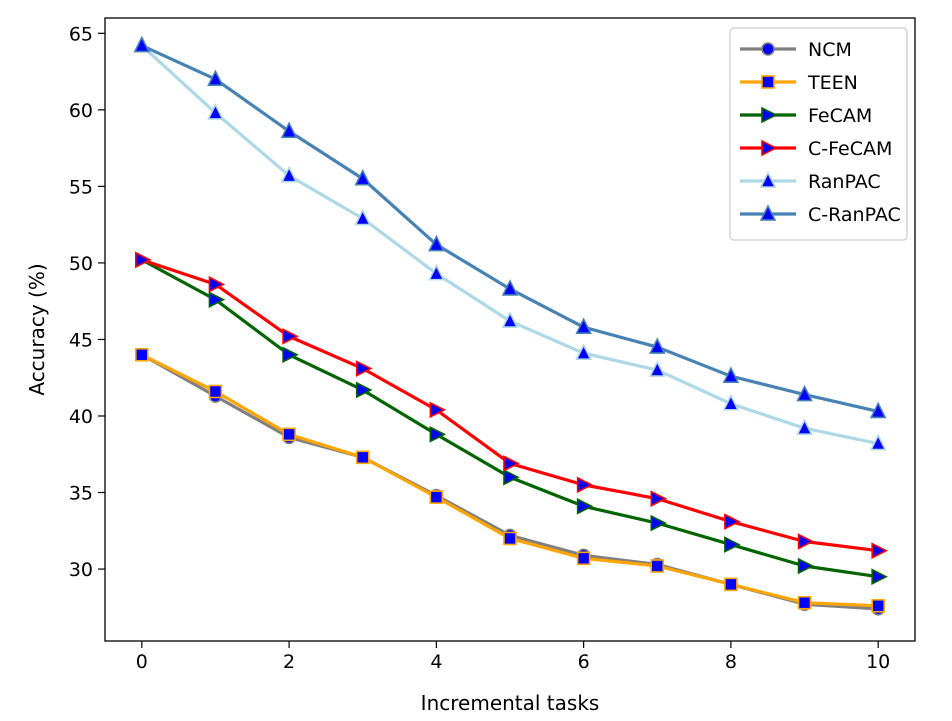 This screenshot has height=721, width=952. What do you see at coordinates (731, 662) in the screenshot?
I see `x-tick-label: 8` at bounding box center [731, 662].